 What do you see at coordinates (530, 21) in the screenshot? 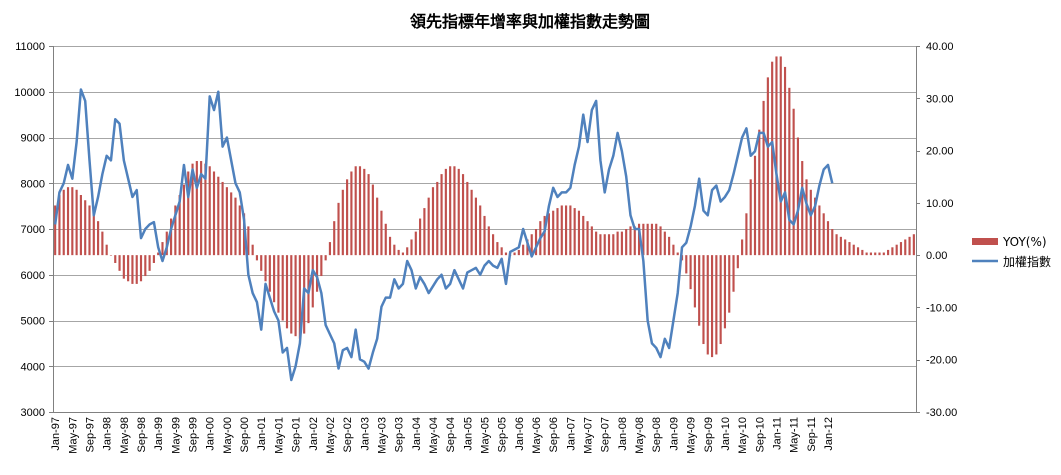
I see `chart-title: 領先指標年增率與加權指數走勢圖` at bounding box center [530, 21].